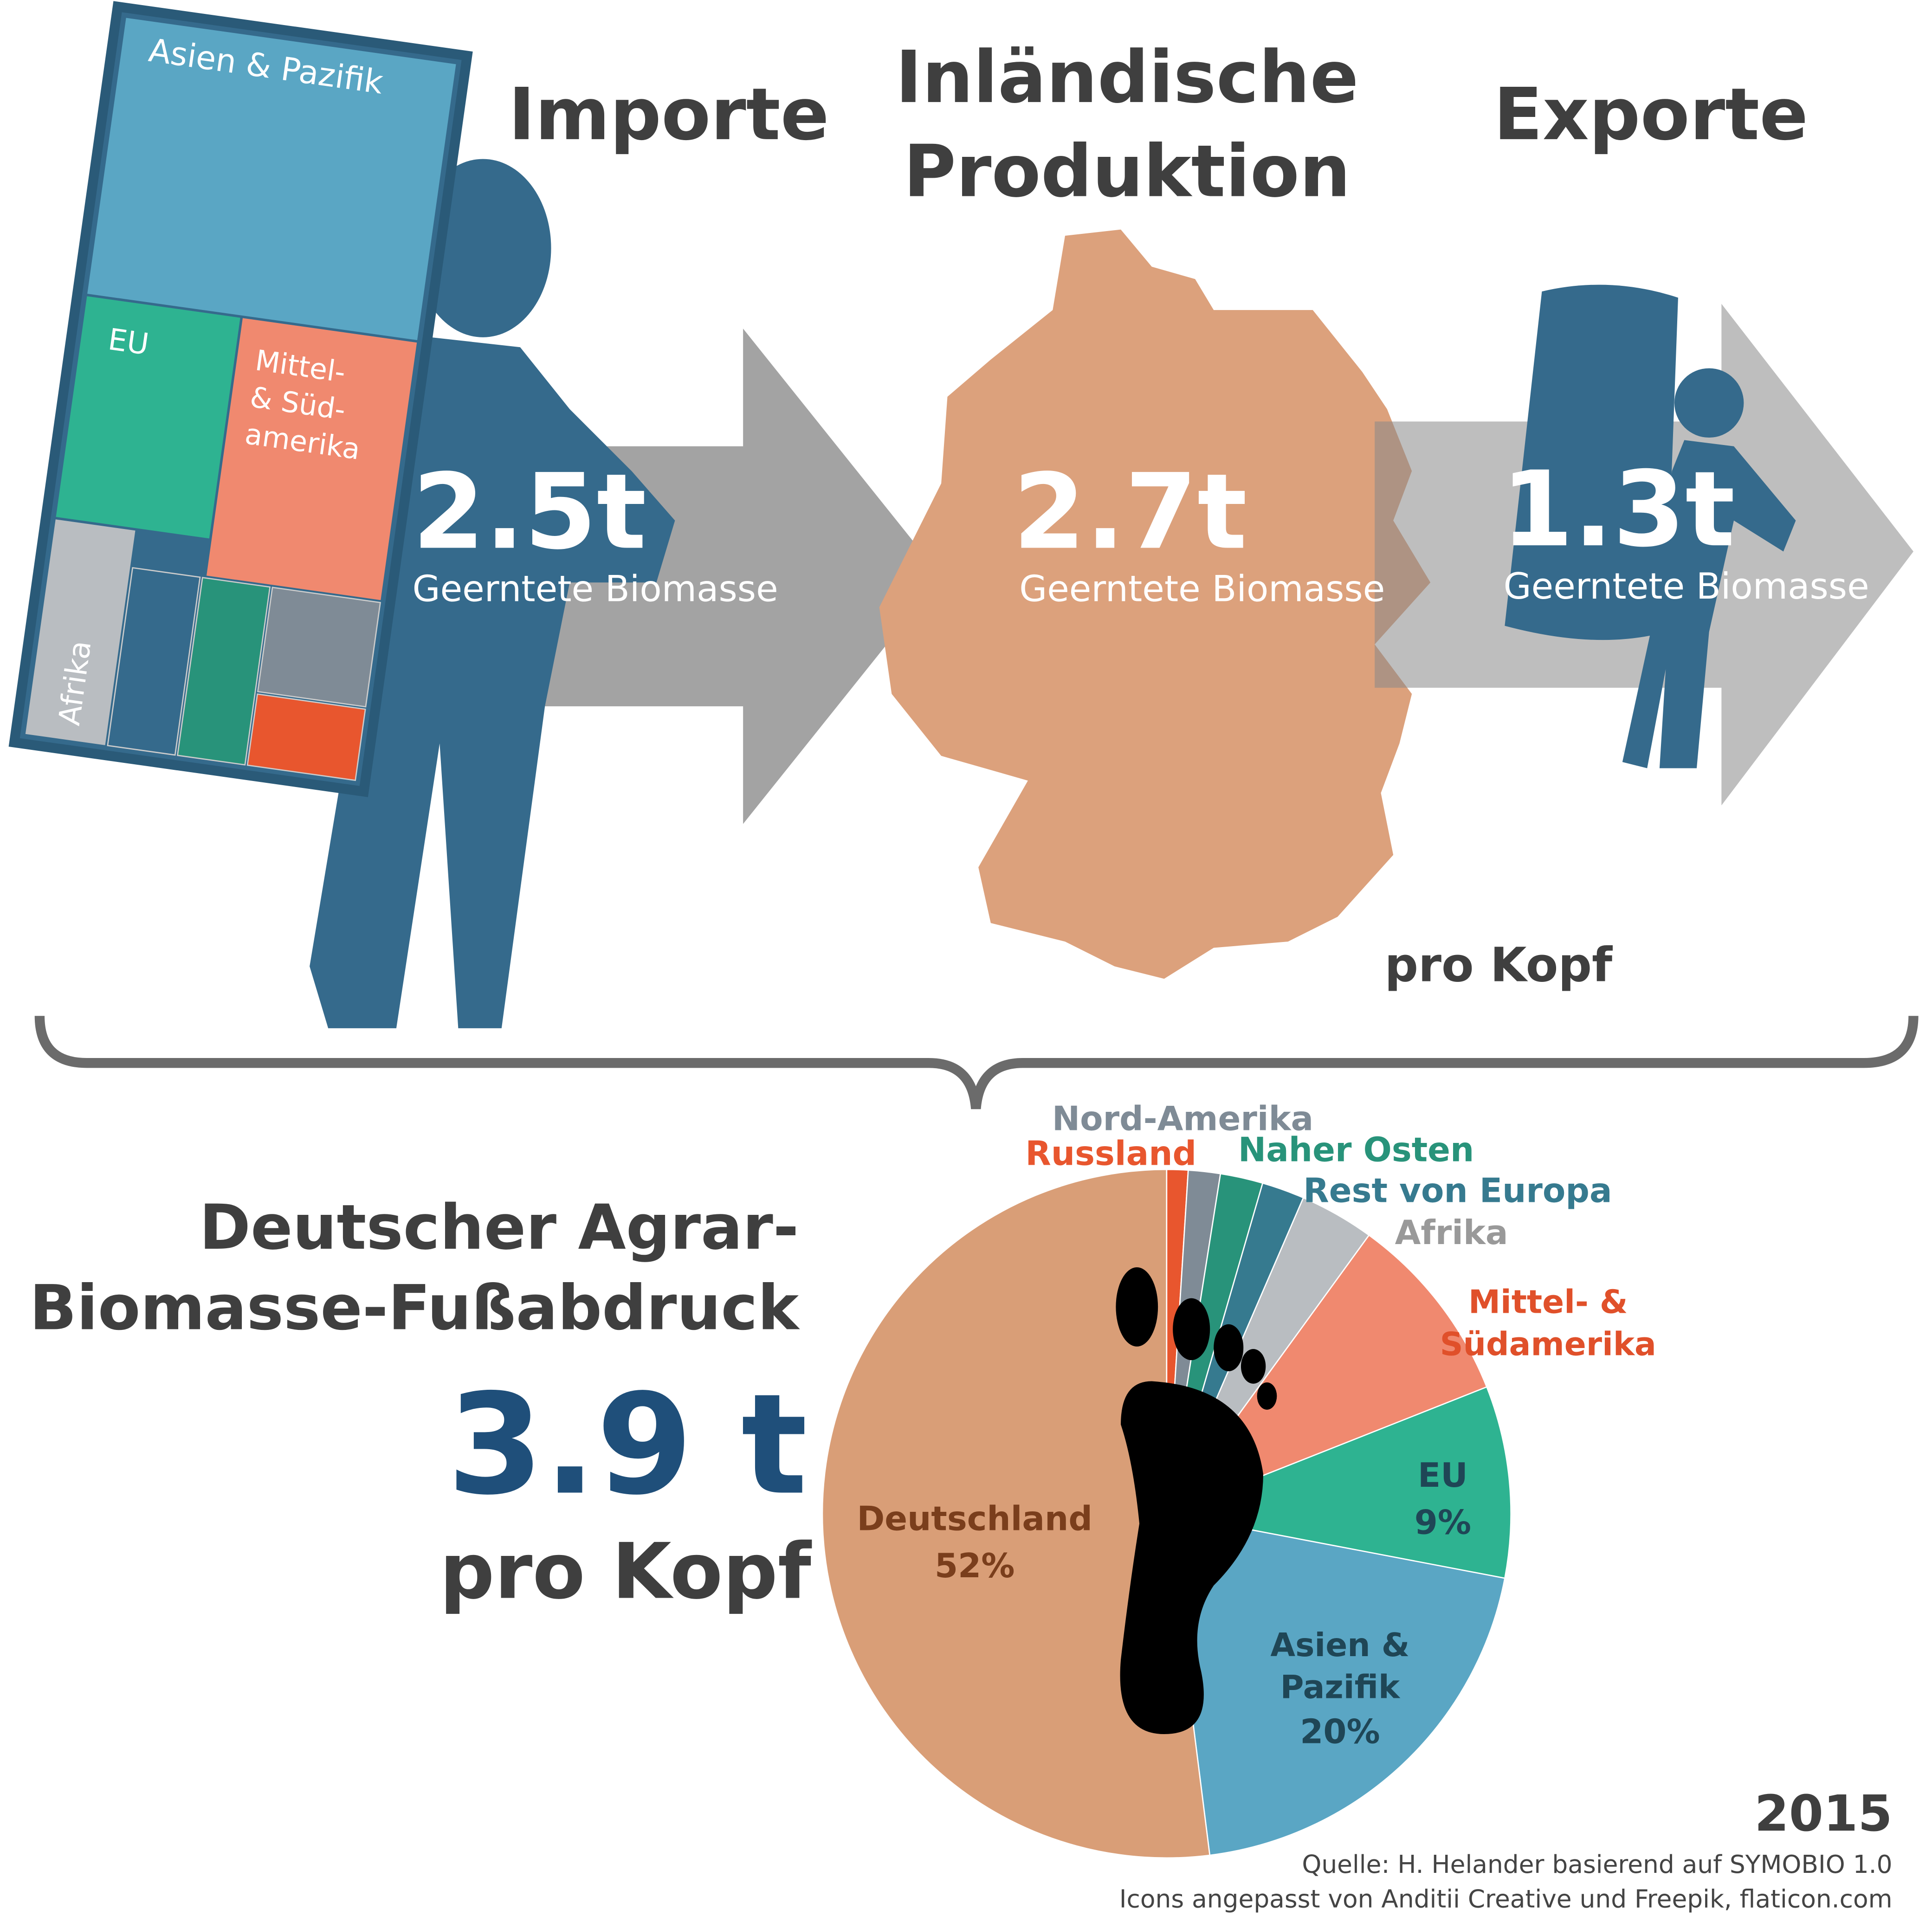  Describe the element at coordinates (974, 1518) in the screenshot. I see `pie-label: Deutschland` at that location.